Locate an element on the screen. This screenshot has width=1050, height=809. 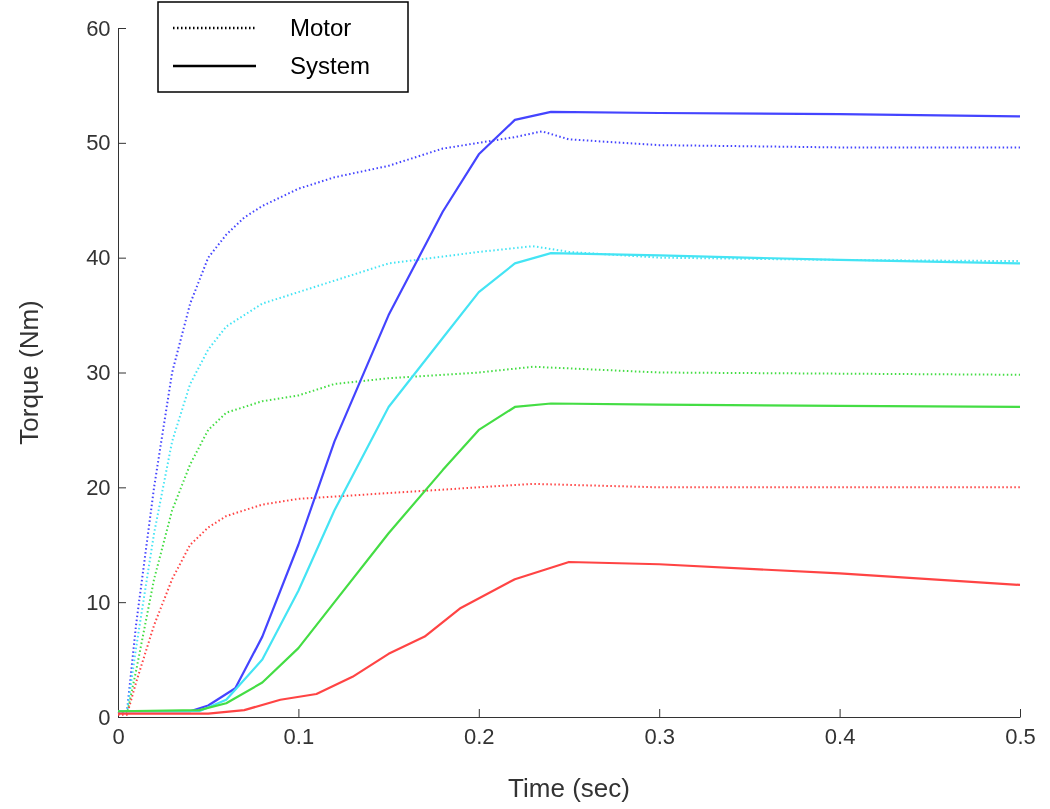
x-tick-label: 0.1 is located at coordinates (299, 737).